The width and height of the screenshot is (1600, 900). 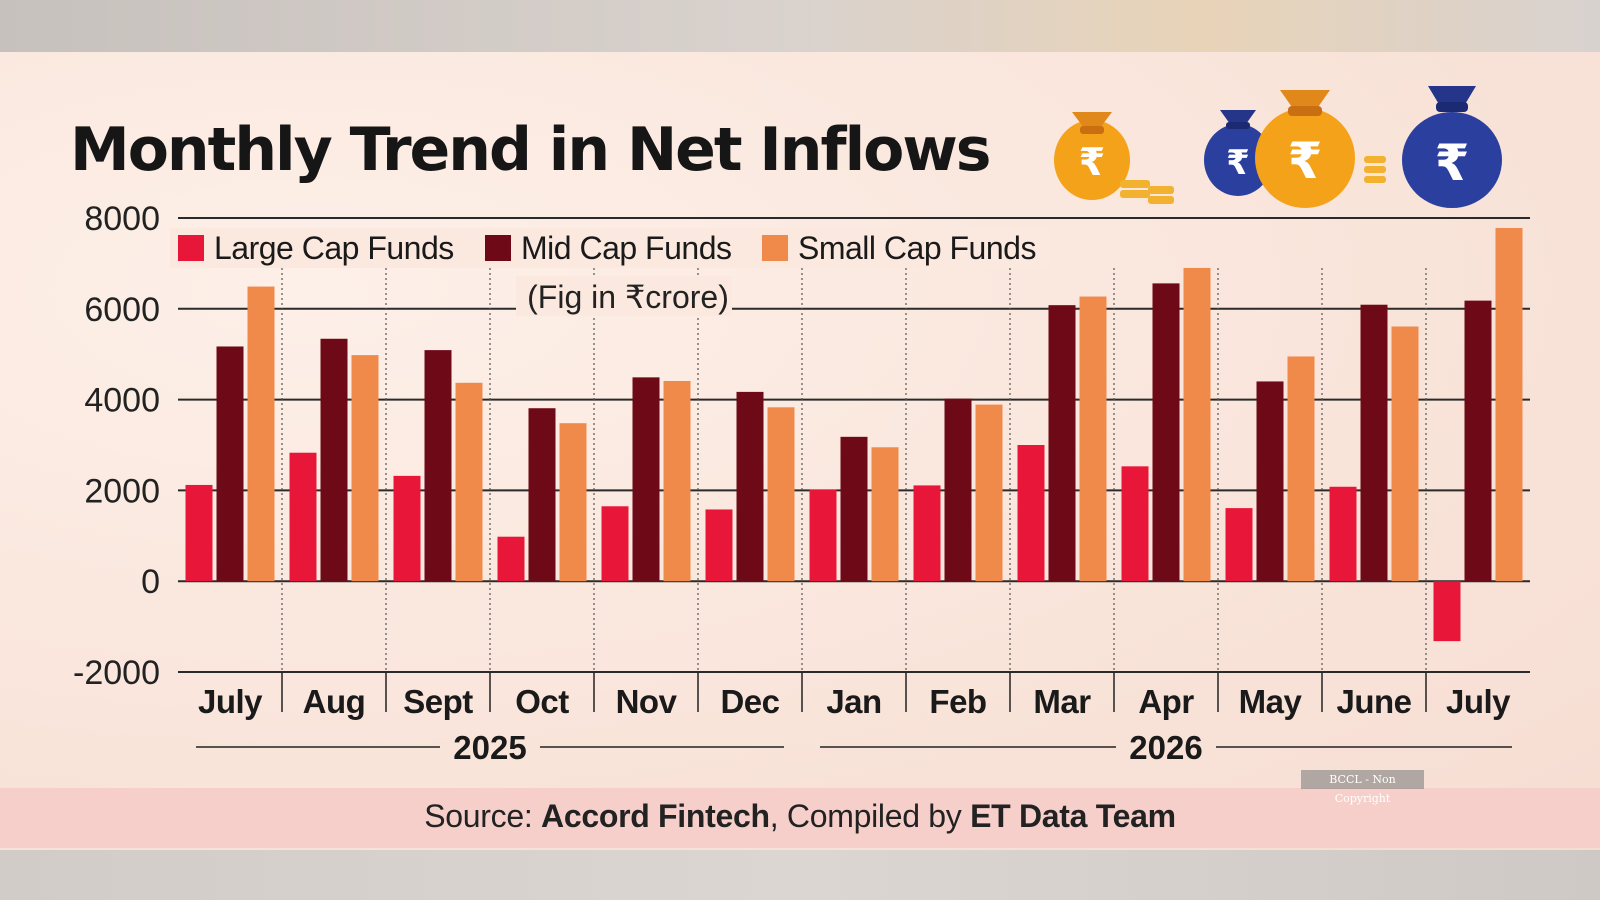 I want to click on source-org: Accord Fintech, so click(x=655, y=816).